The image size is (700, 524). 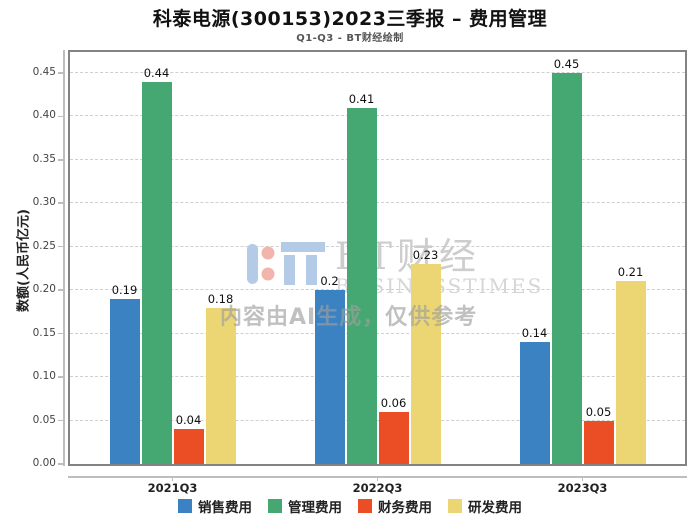 I want to click on bar-value-label: 0.04, so click(x=188, y=420).